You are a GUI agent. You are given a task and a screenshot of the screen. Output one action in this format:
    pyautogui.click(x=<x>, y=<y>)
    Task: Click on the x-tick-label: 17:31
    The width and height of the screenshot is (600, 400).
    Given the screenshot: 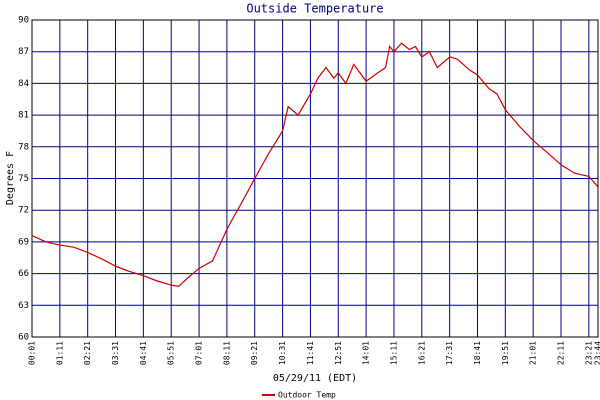 What is the action you would take?
    pyautogui.click(x=449, y=353)
    